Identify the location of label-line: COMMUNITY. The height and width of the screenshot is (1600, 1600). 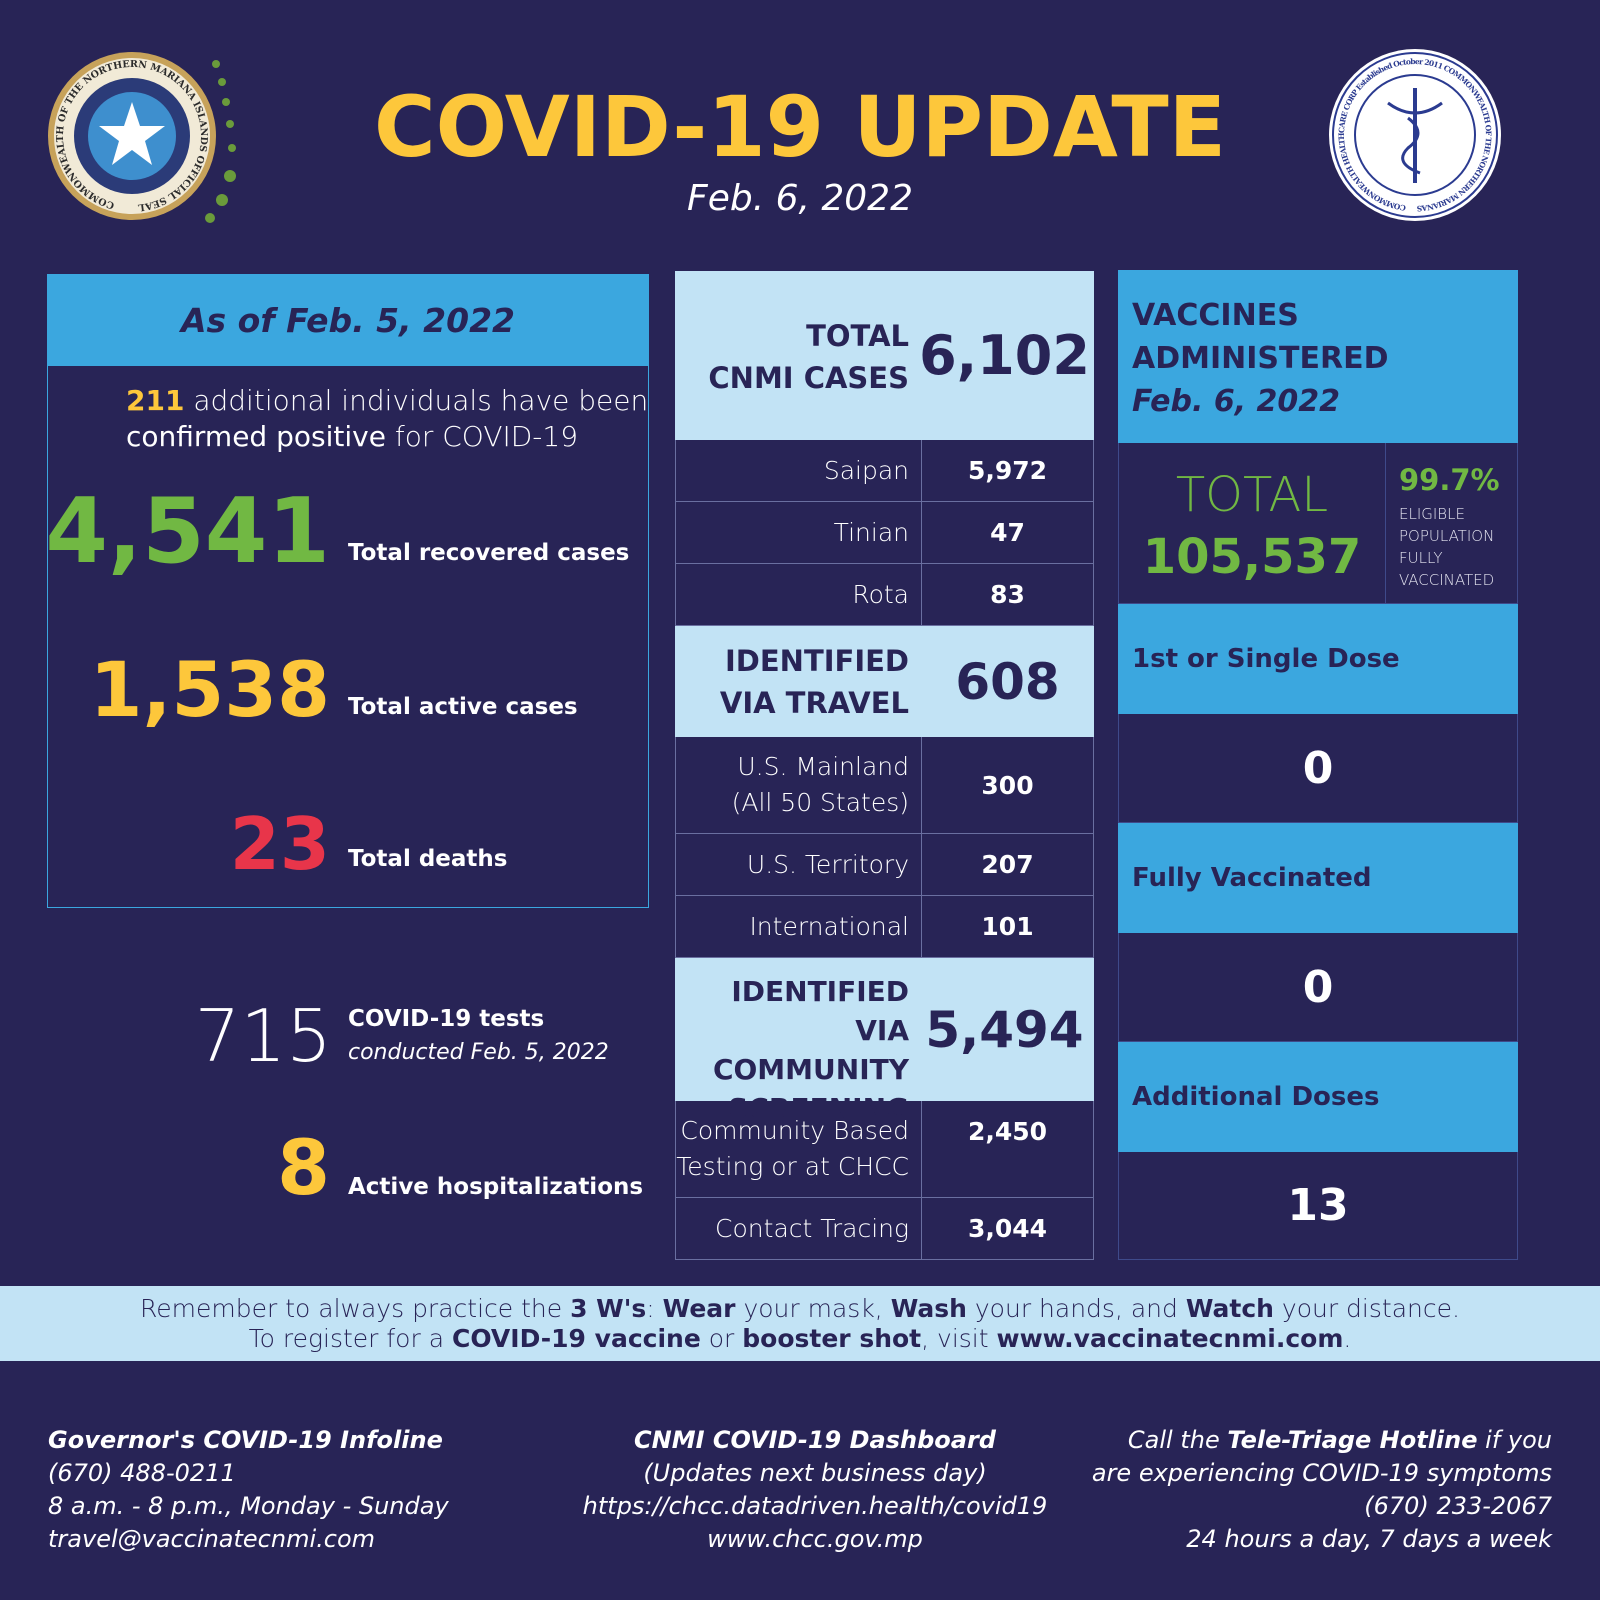
(810, 1069).